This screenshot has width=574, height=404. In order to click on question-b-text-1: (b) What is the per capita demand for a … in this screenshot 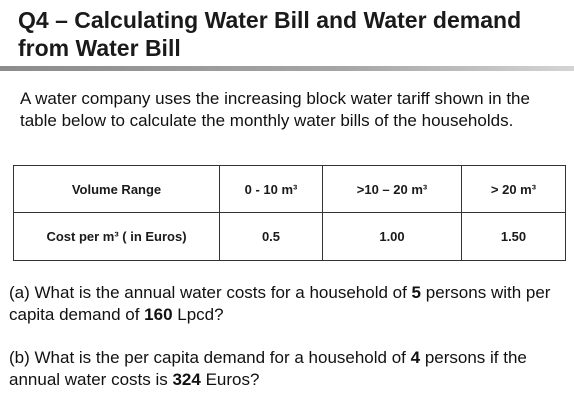, I will do `click(210, 357)`.